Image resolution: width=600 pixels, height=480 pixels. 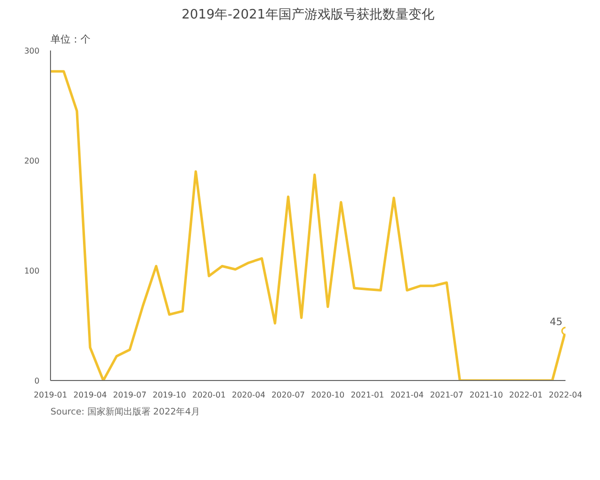 I want to click on y-tick-label: 300, so click(x=32, y=51).